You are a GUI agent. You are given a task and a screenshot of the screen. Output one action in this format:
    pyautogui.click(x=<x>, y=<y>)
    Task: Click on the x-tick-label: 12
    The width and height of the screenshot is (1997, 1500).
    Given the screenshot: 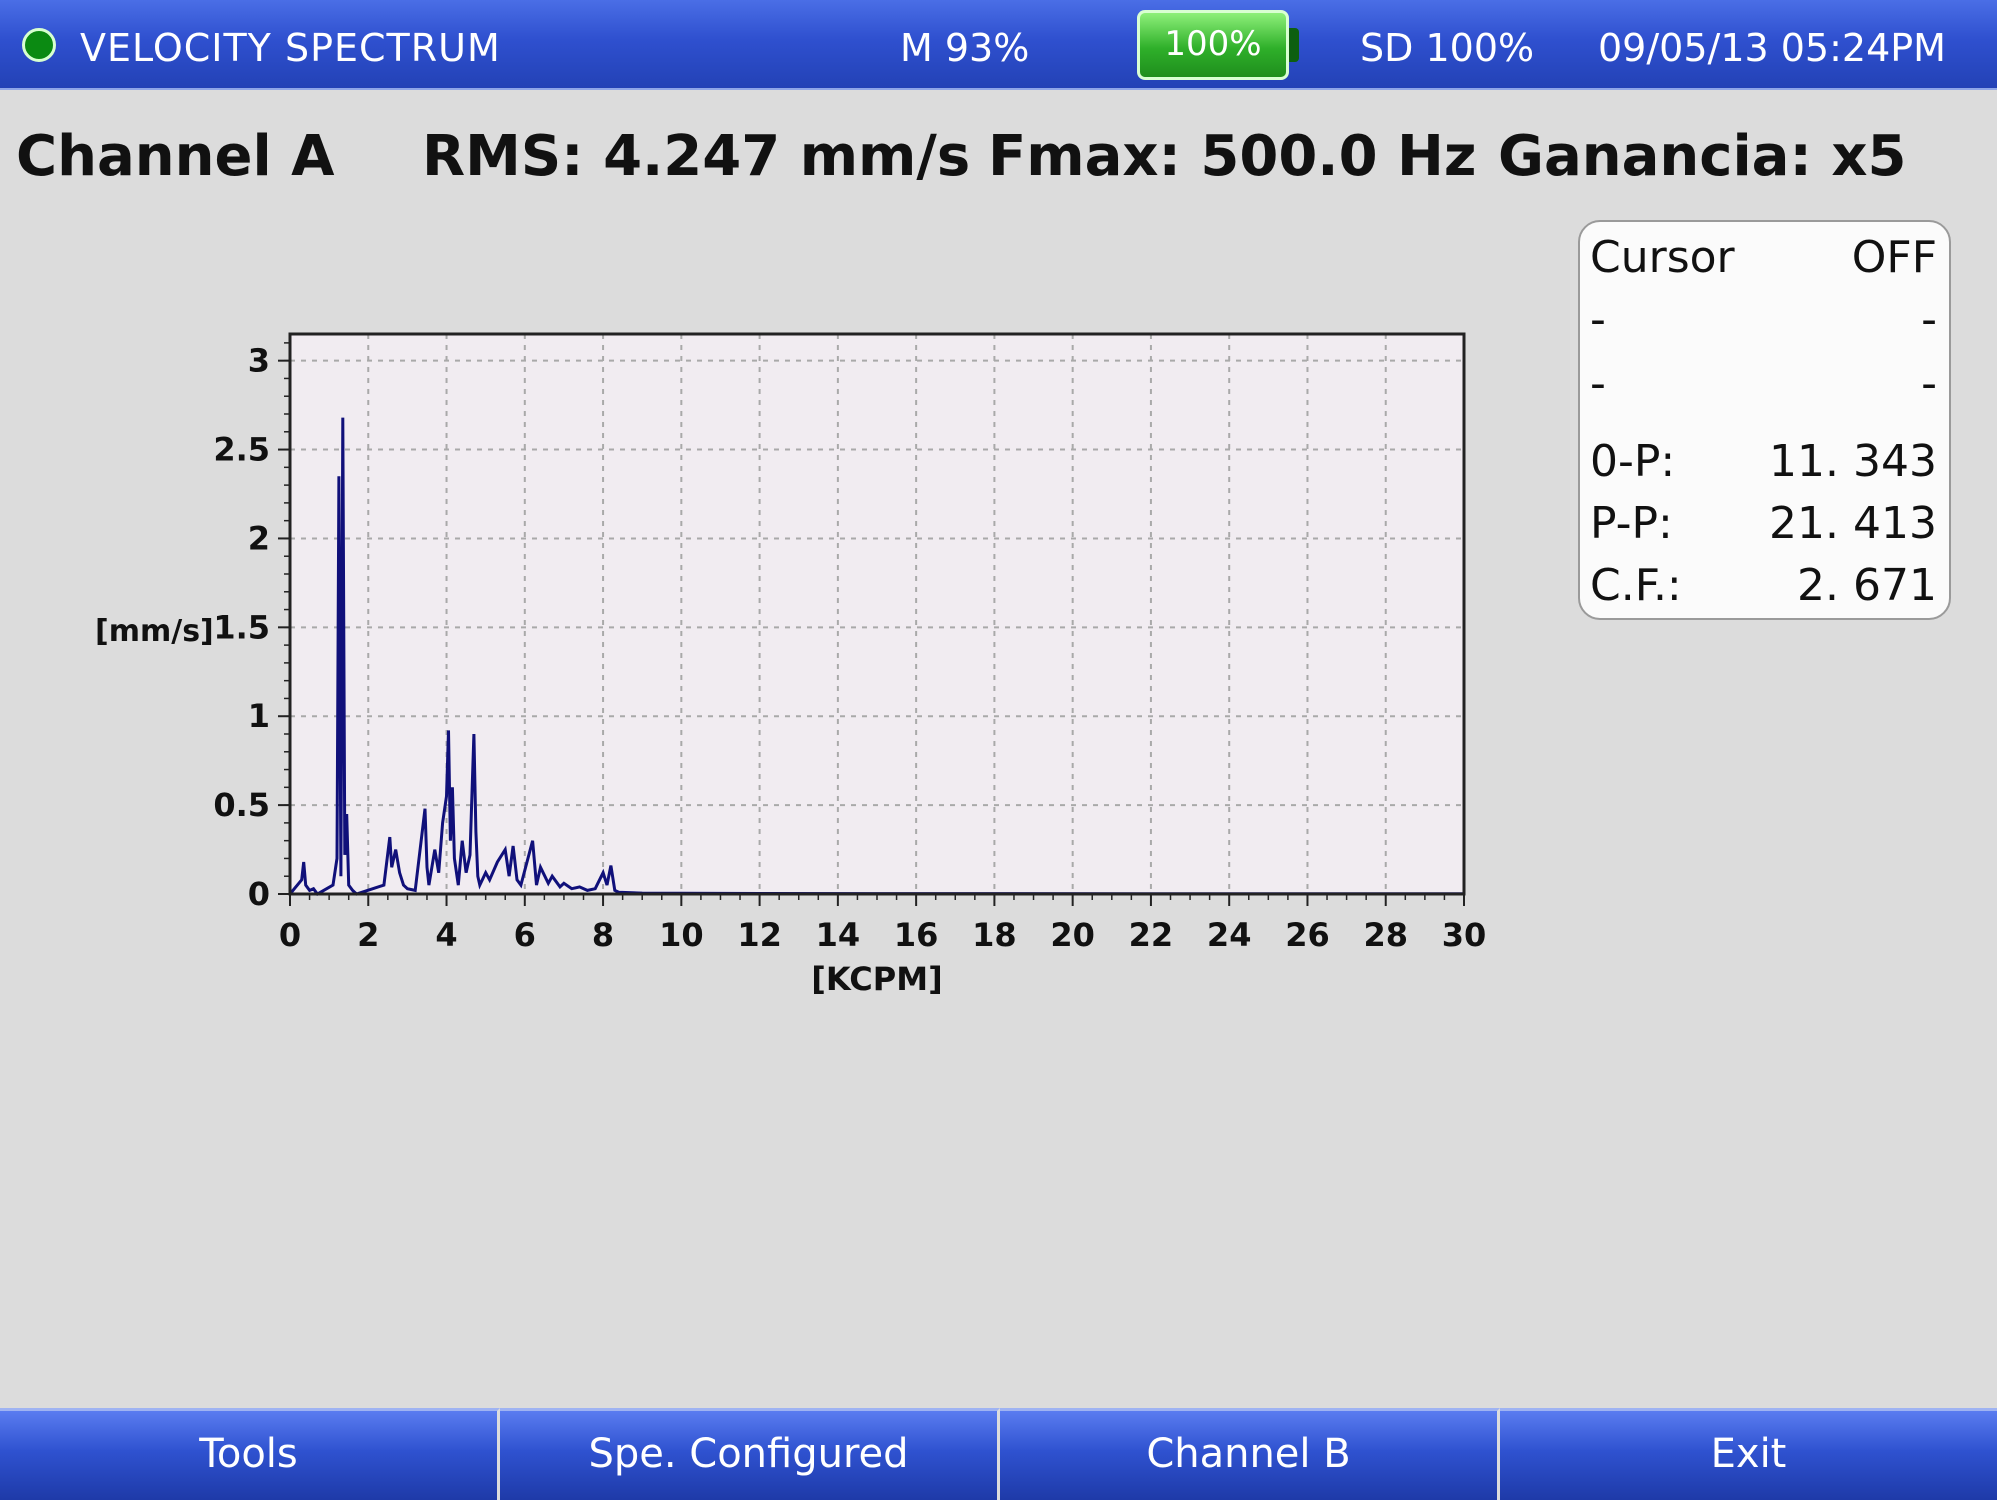 What is the action you would take?
    pyautogui.click(x=759, y=935)
    